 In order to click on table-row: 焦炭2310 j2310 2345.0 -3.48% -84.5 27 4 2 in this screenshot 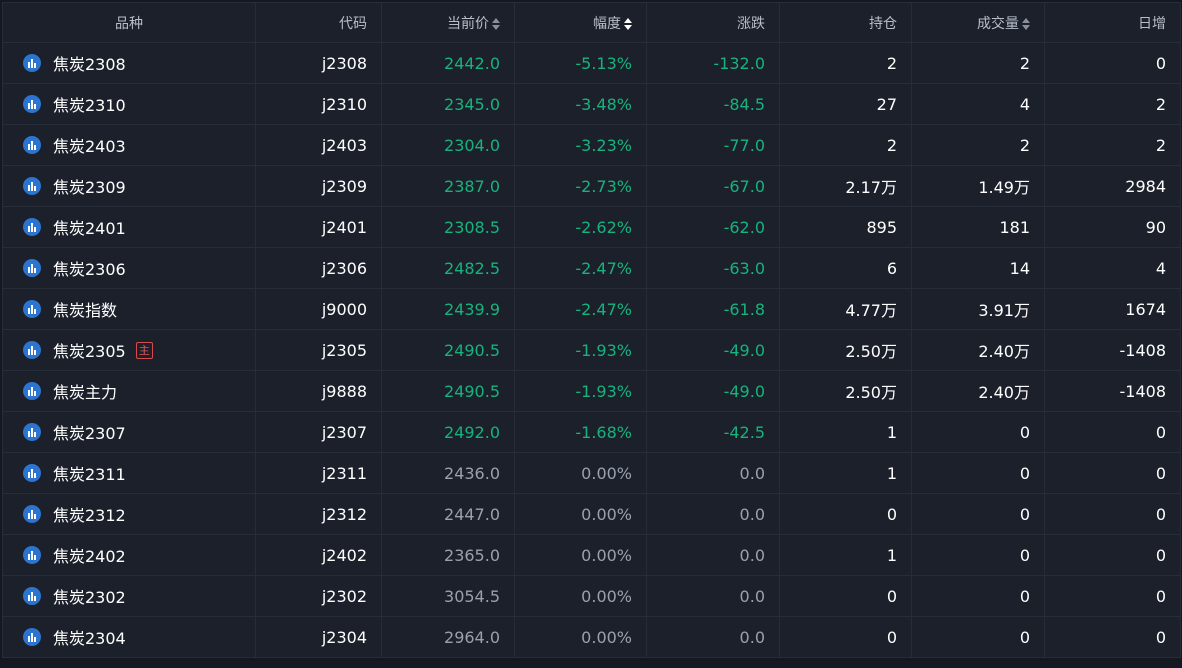, I will do `click(591, 104)`.